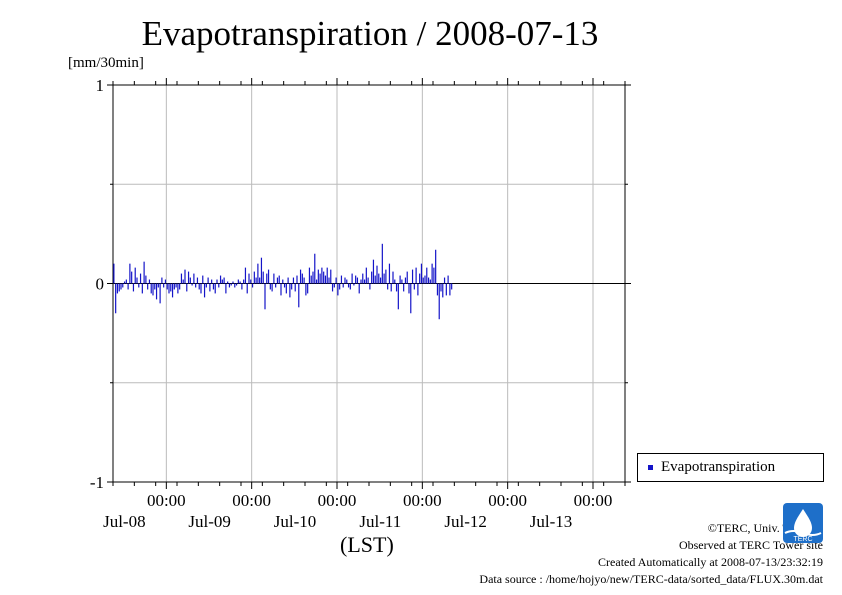 The height and width of the screenshot is (595, 842). What do you see at coordinates (650, 467) in the screenshot?
I see `legend-swatch` at bounding box center [650, 467].